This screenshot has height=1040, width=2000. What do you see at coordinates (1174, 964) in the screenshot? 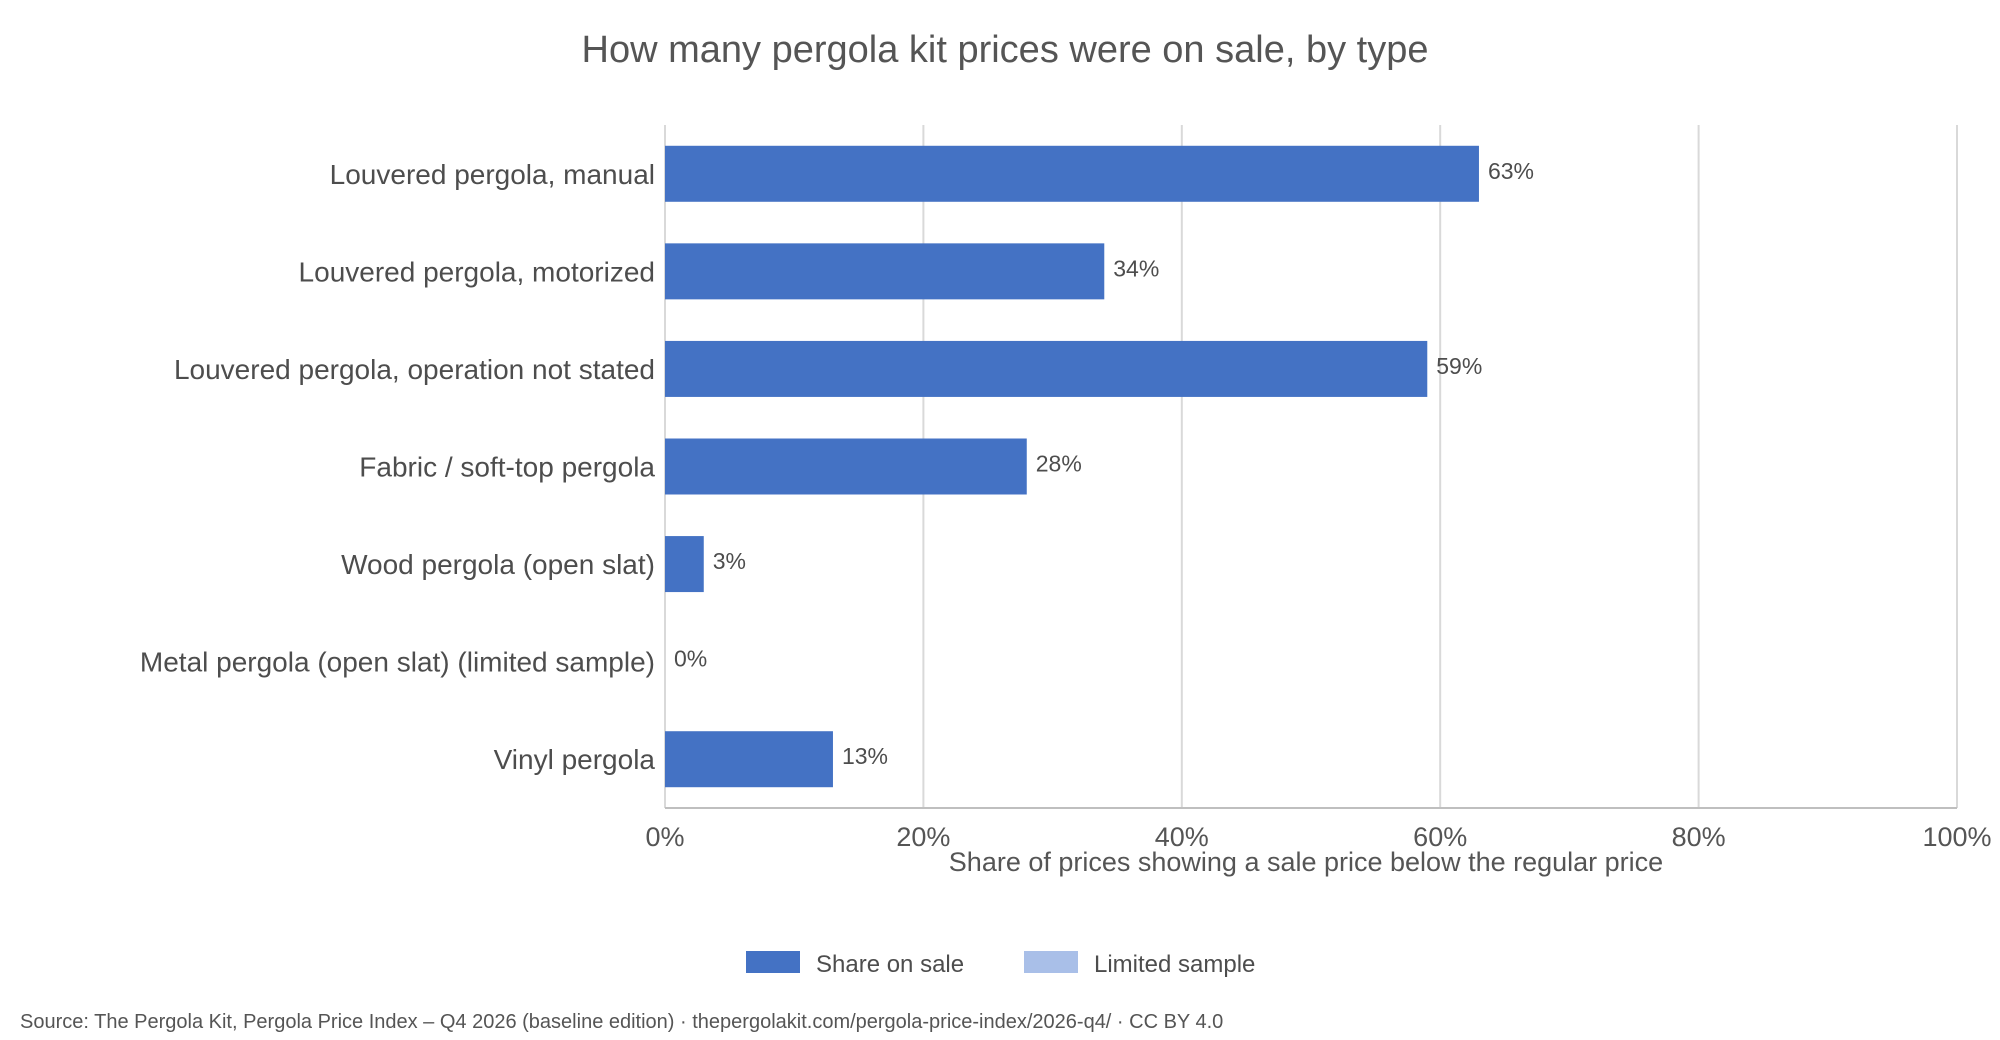
I see `legend-label: Limited sample` at bounding box center [1174, 964].